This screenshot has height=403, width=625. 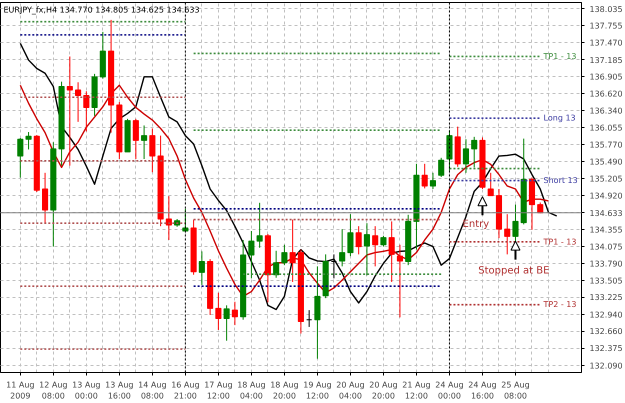 What do you see at coordinates (606, 128) in the screenshot?
I see `y-tick-label: 136.055` at bounding box center [606, 128].